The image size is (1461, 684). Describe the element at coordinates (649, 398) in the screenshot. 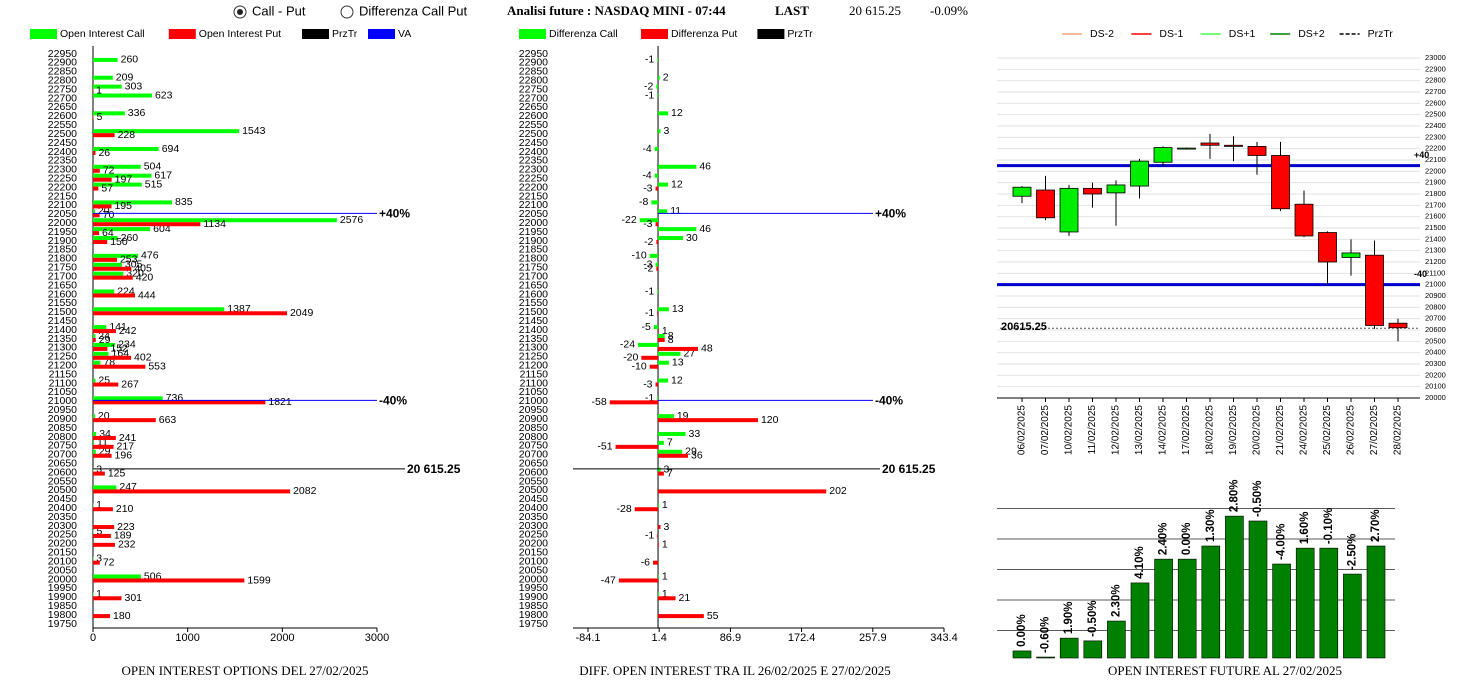

I see `value-label: -1` at that location.